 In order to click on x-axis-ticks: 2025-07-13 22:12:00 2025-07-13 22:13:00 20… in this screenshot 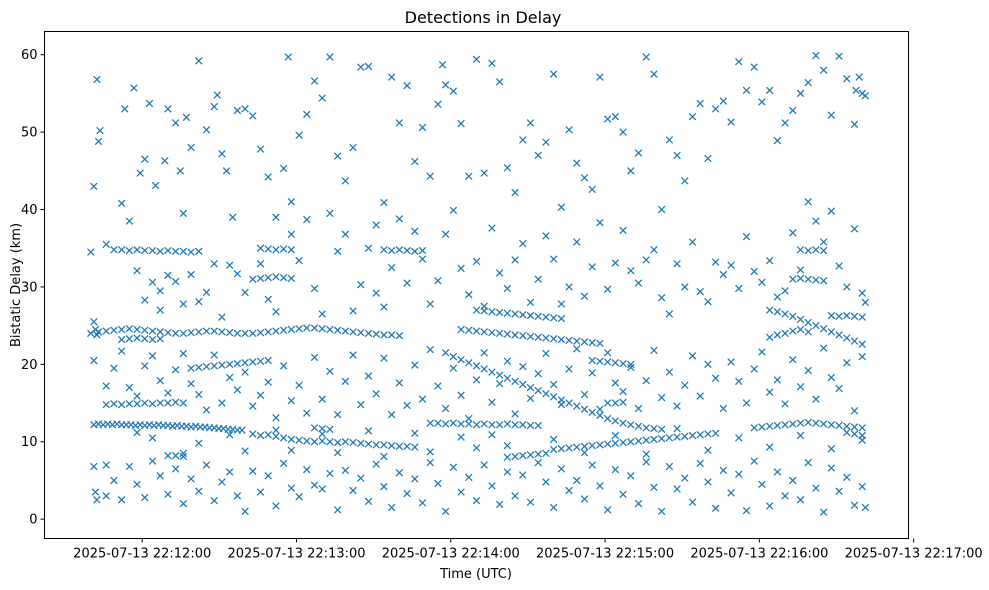, I will do `click(528, 550)`.